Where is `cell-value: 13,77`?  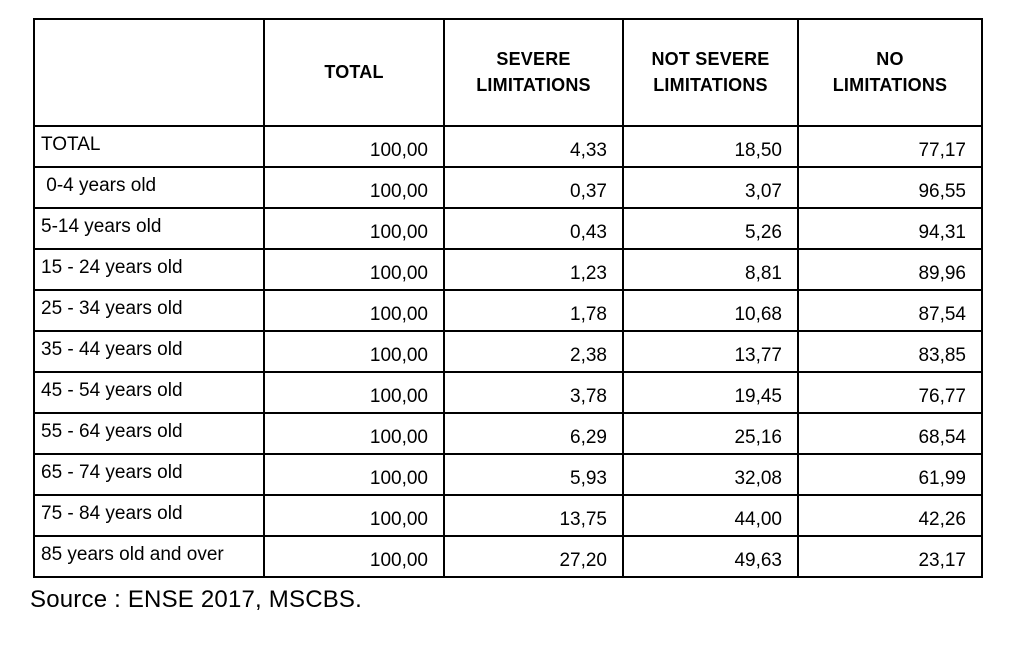
cell-value: 13,77 is located at coordinates (710, 351).